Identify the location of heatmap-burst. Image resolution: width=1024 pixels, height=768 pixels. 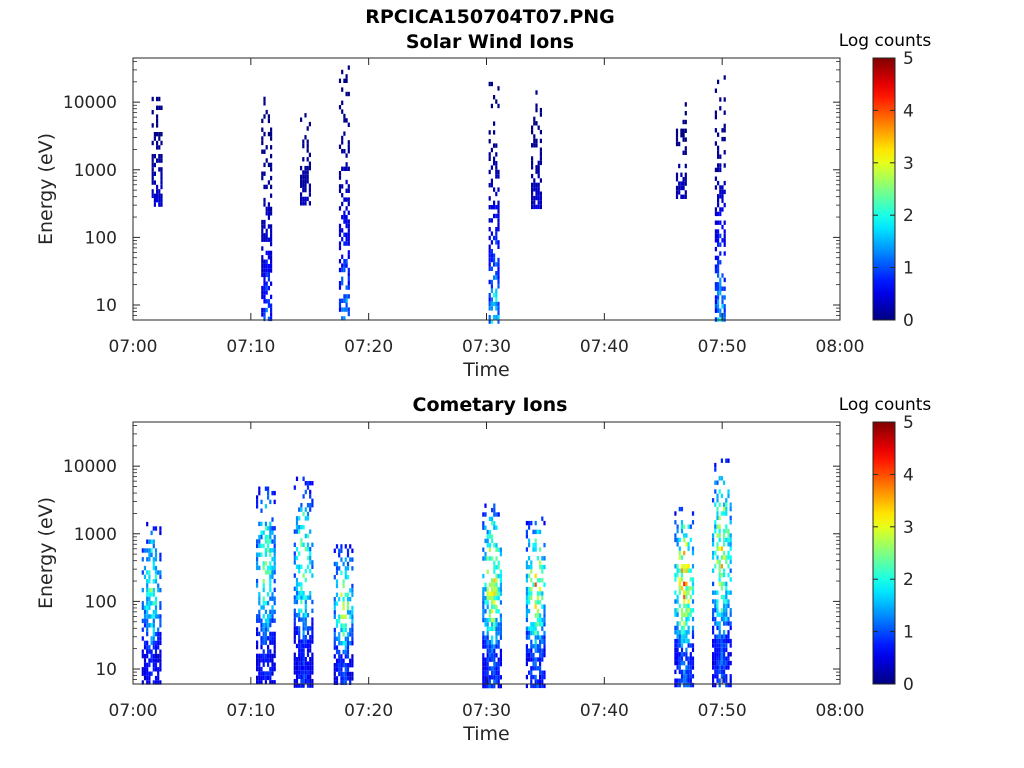
(536, 150).